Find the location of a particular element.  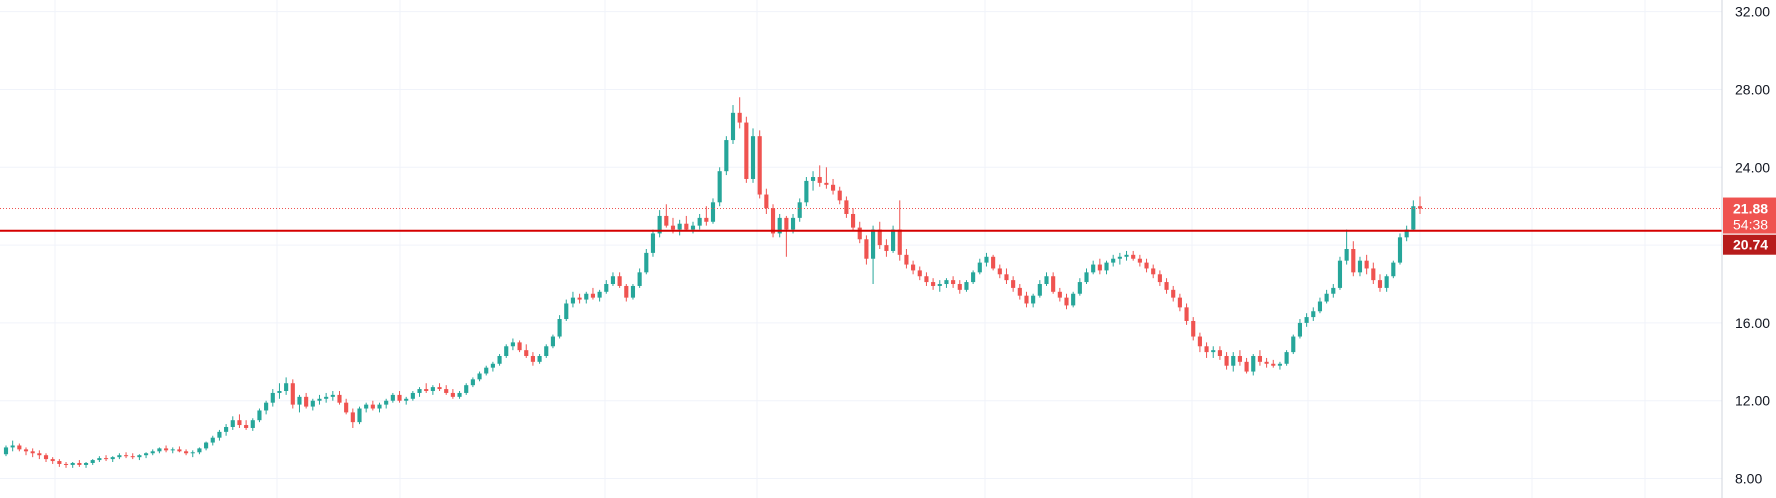

y-tick-label: 28.00 is located at coordinates (1752, 89).